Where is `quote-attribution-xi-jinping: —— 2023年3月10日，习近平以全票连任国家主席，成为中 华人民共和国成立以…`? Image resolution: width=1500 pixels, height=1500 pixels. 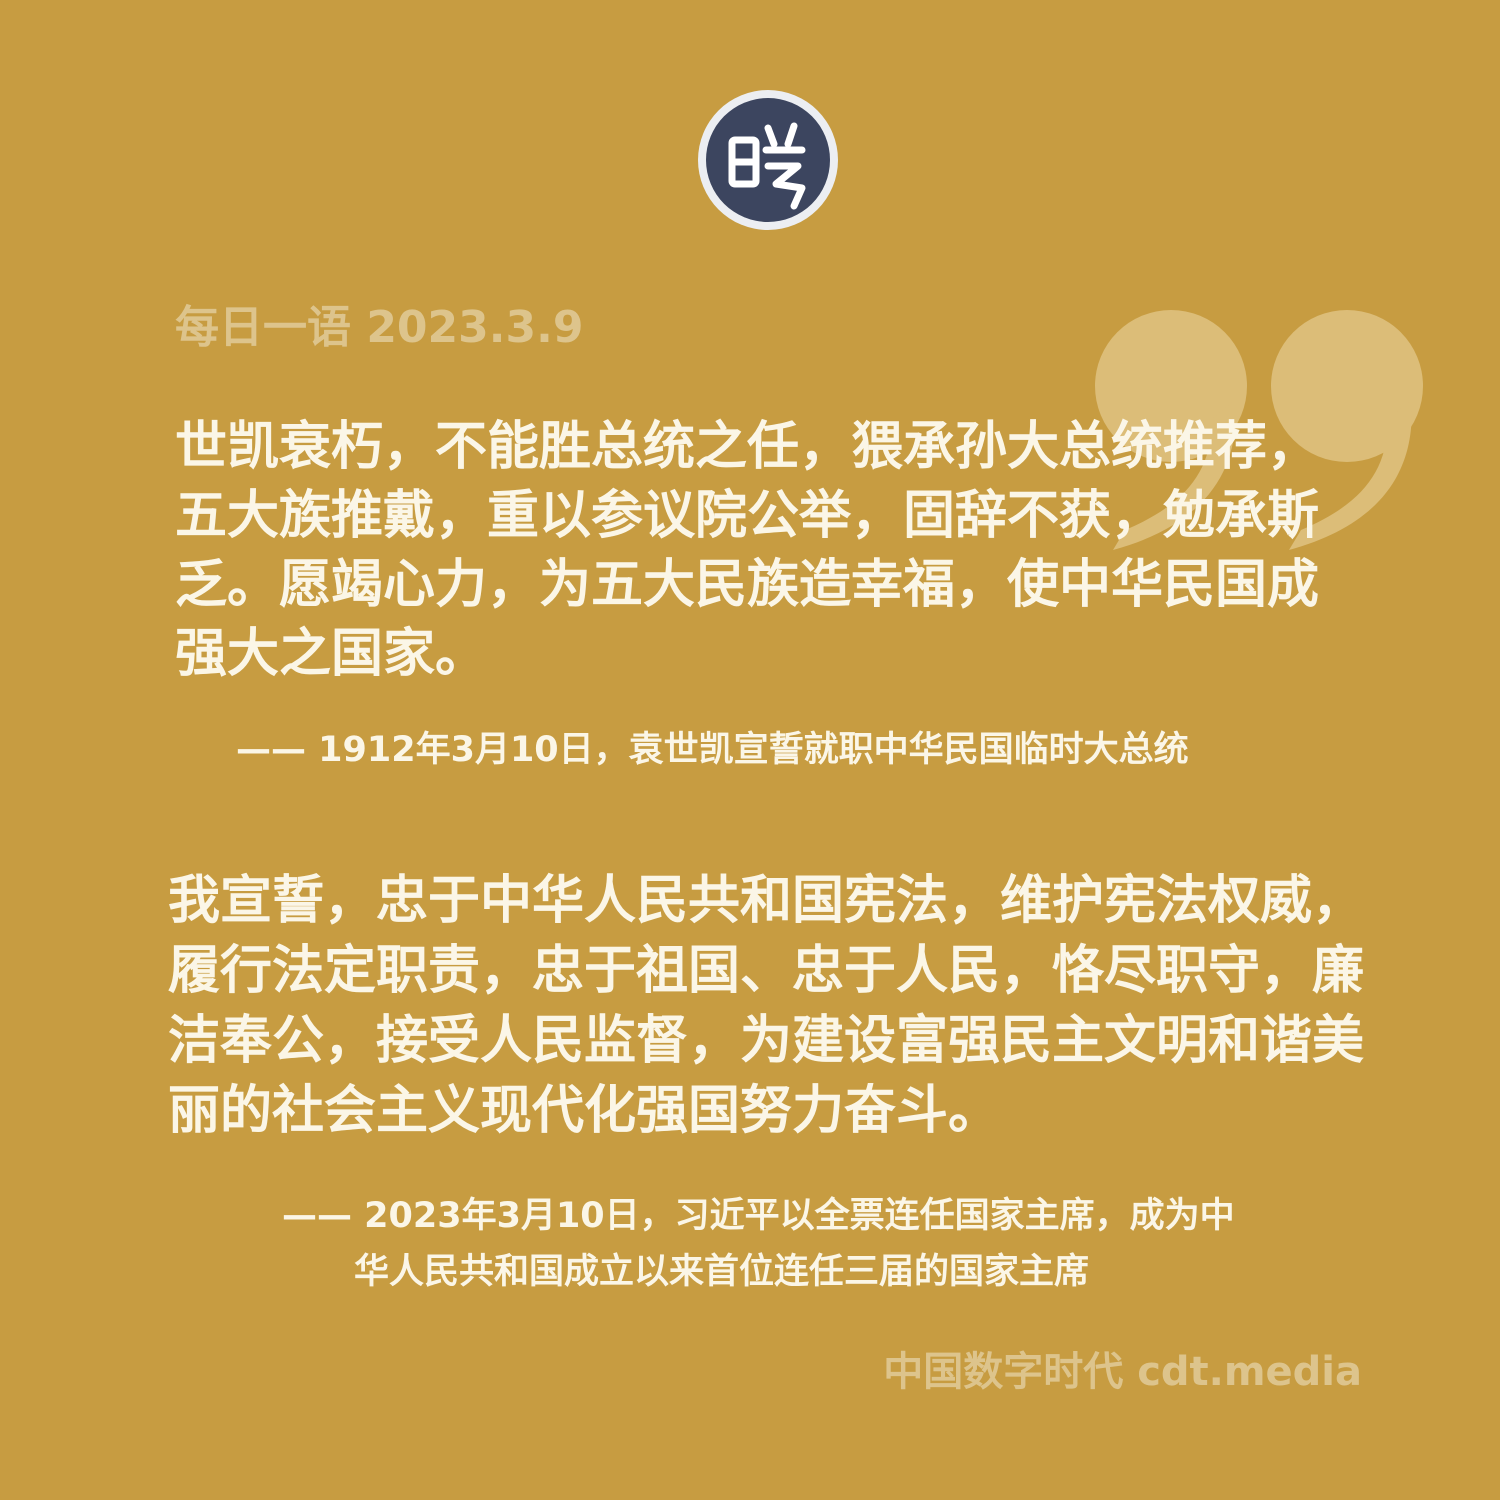 quote-attribution-xi-jinping: —— 2023年3月10日，习近平以全票连任国家主席，成为中 华人民共和国成立以… is located at coordinates (827, 1244).